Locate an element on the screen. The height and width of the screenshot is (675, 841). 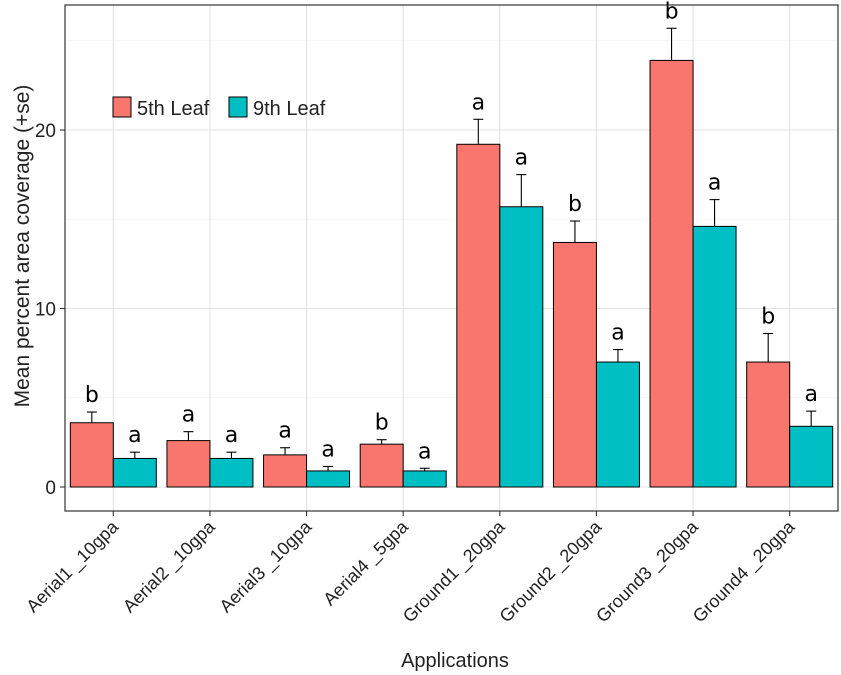
y-axis: 0 10 20 is located at coordinates (50, 310).